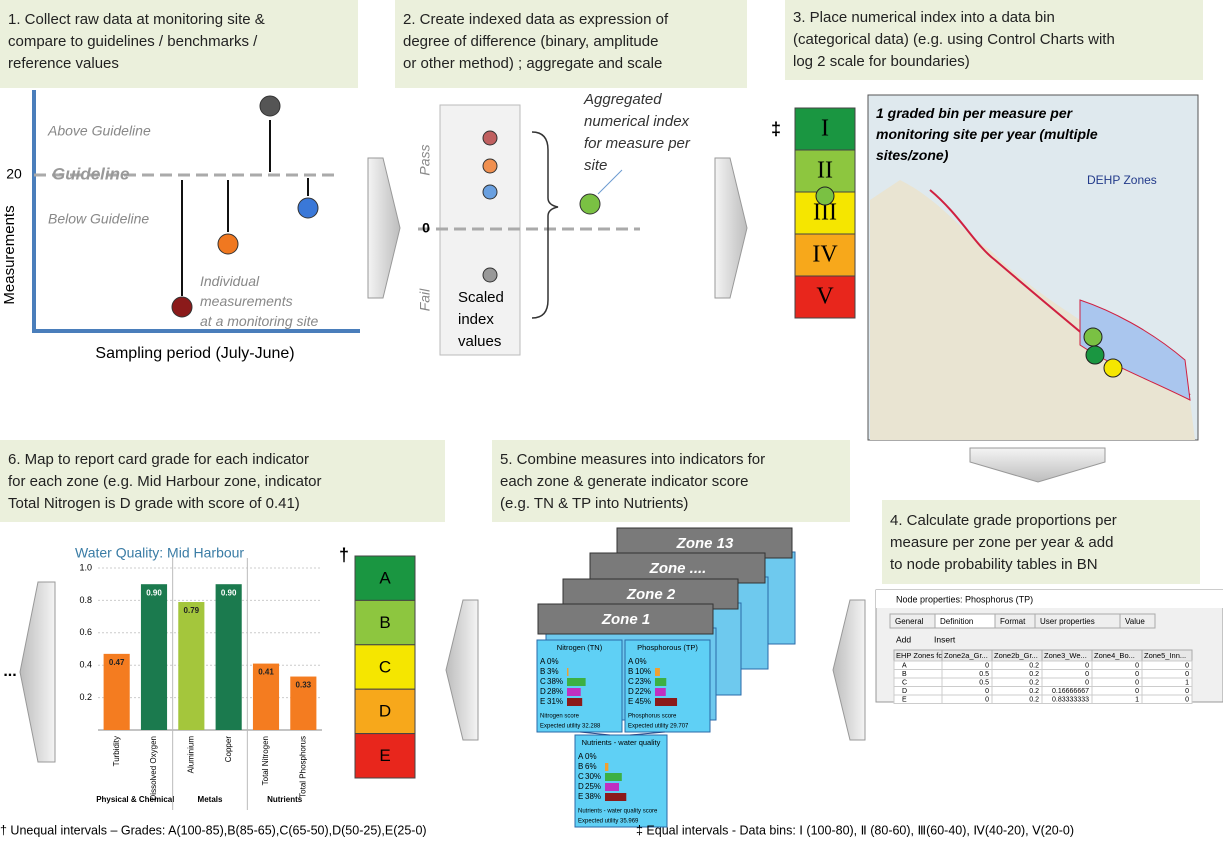 Image resolution: width=1223 pixels, height=843 pixels. What do you see at coordinates (643, 671) in the screenshot?
I see `percent-label: 10%` at bounding box center [643, 671].